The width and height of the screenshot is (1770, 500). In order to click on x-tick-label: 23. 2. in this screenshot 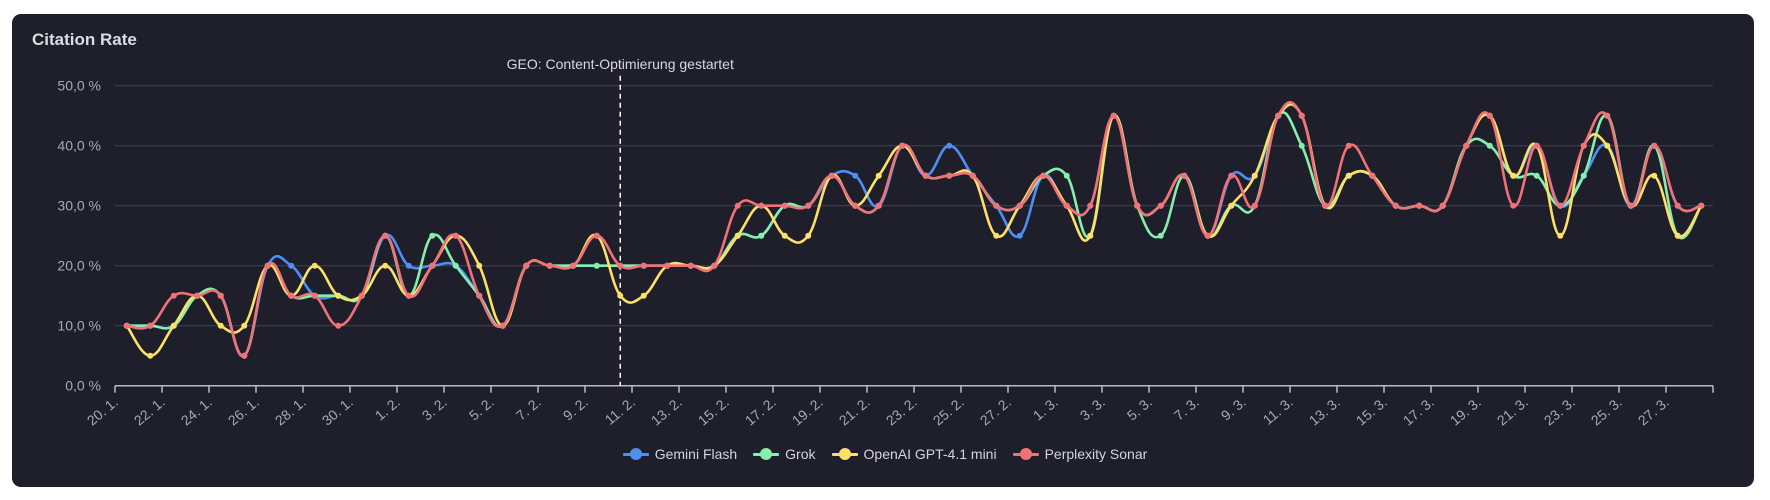, I will do `click(901, 411)`.